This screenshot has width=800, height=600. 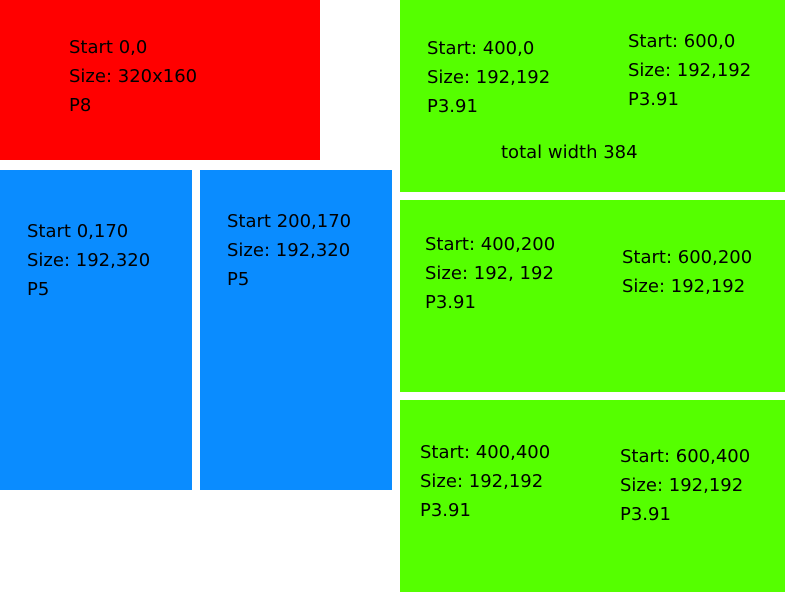 I want to click on green-bottom-left-label: Start: 400,400 Size: 192,192 P3.91, so click(x=485, y=481).